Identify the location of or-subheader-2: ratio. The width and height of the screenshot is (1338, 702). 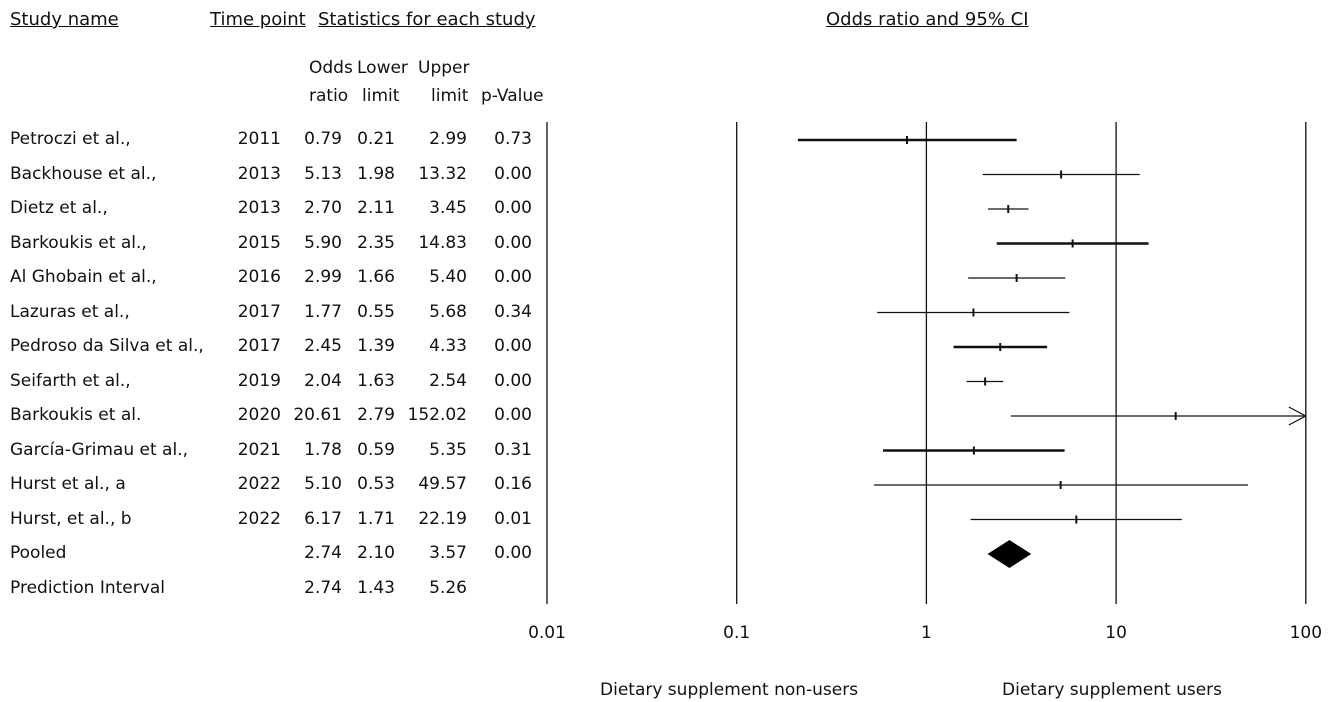
(329, 96).